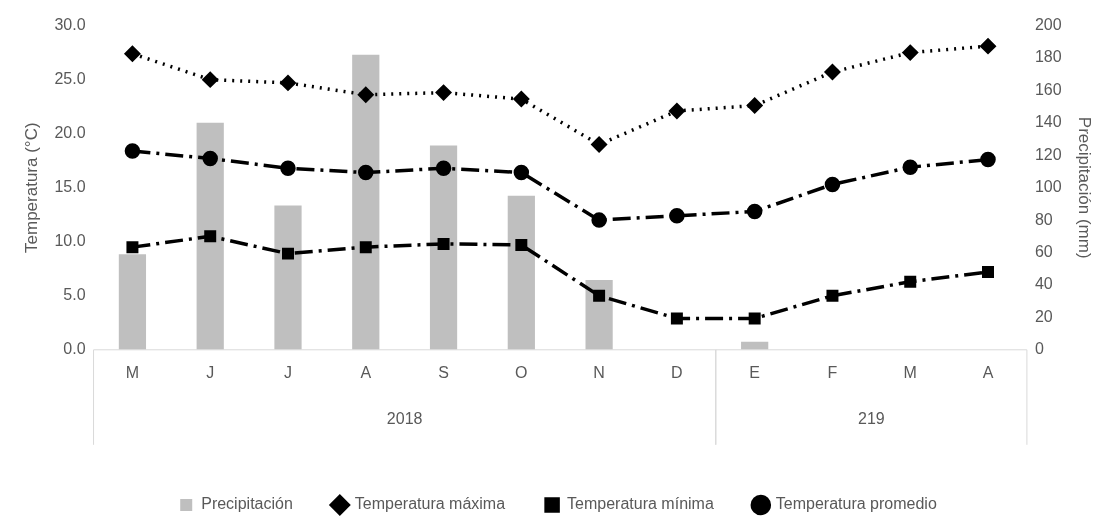  Describe the element at coordinates (1048, 57) in the screenshot. I see `y2-tick-label: 180` at that location.